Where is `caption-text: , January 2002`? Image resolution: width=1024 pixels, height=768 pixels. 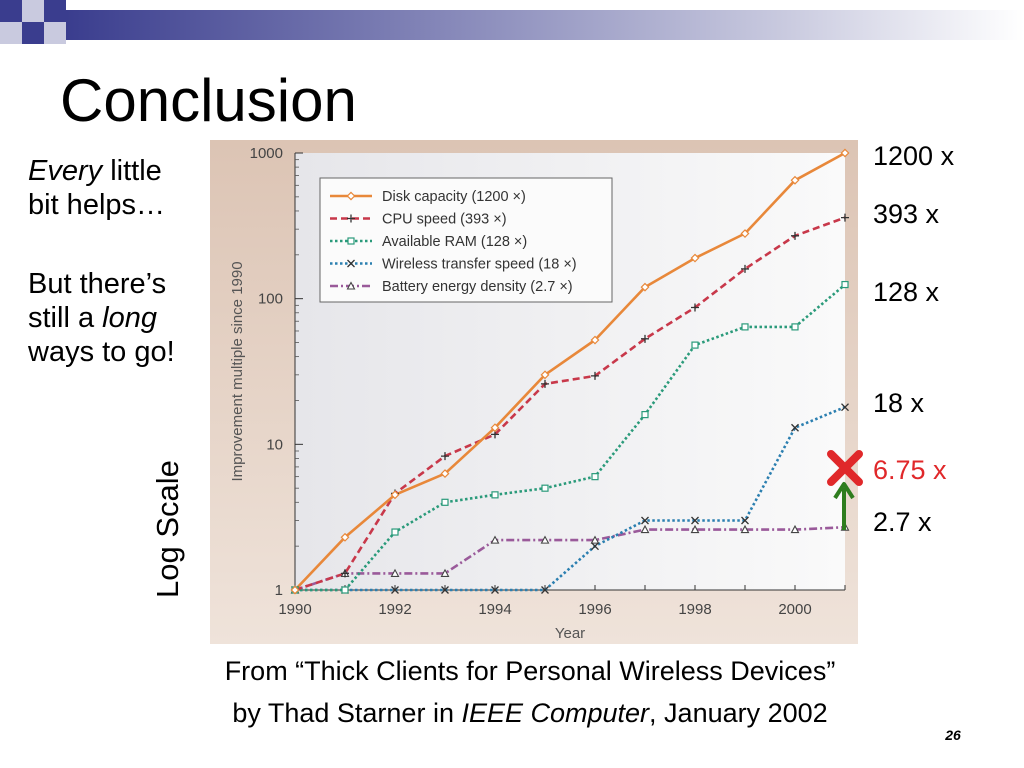
caption-text: , January 2002 is located at coordinates (738, 713).